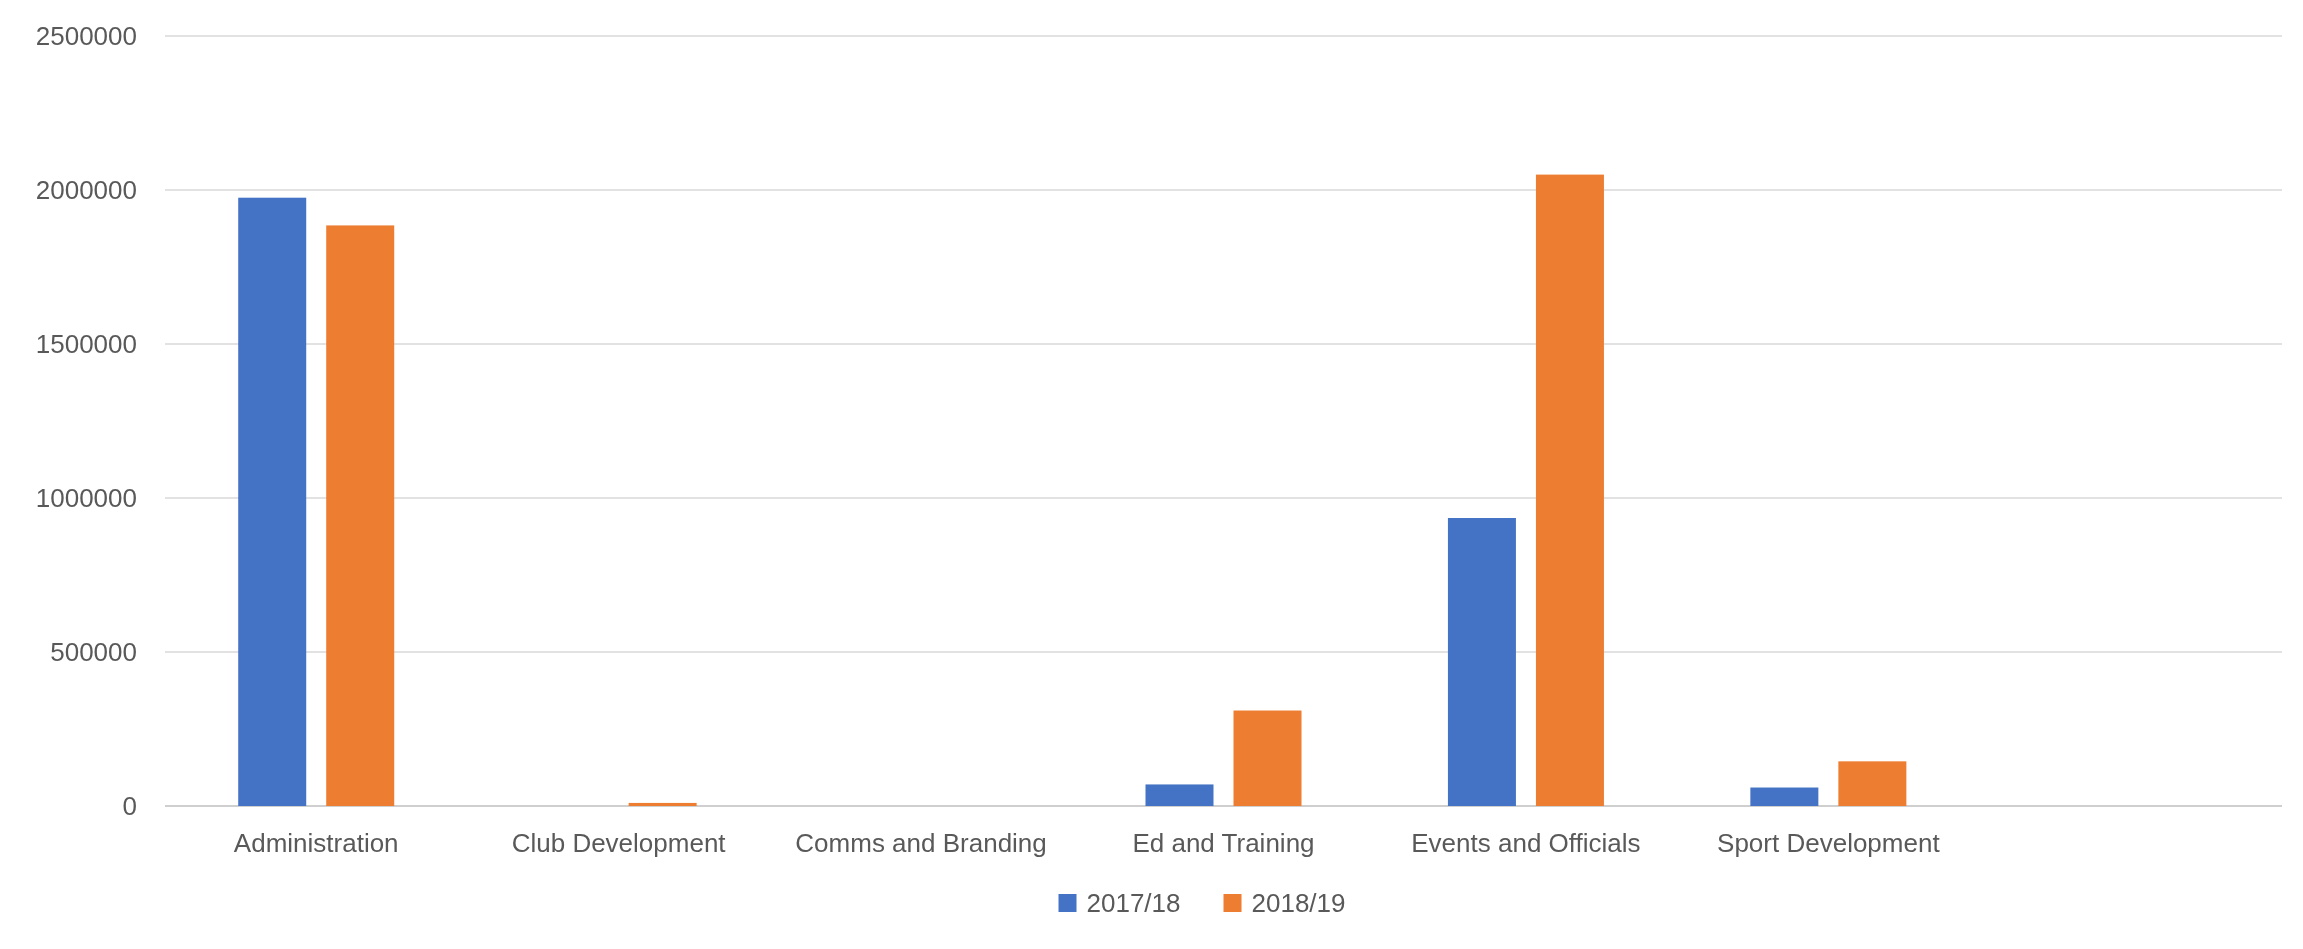 The height and width of the screenshot is (949, 2303). What do you see at coordinates (1829, 843) in the screenshot?
I see `x-tick-label: Sport Development` at bounding box center [1829, 843].